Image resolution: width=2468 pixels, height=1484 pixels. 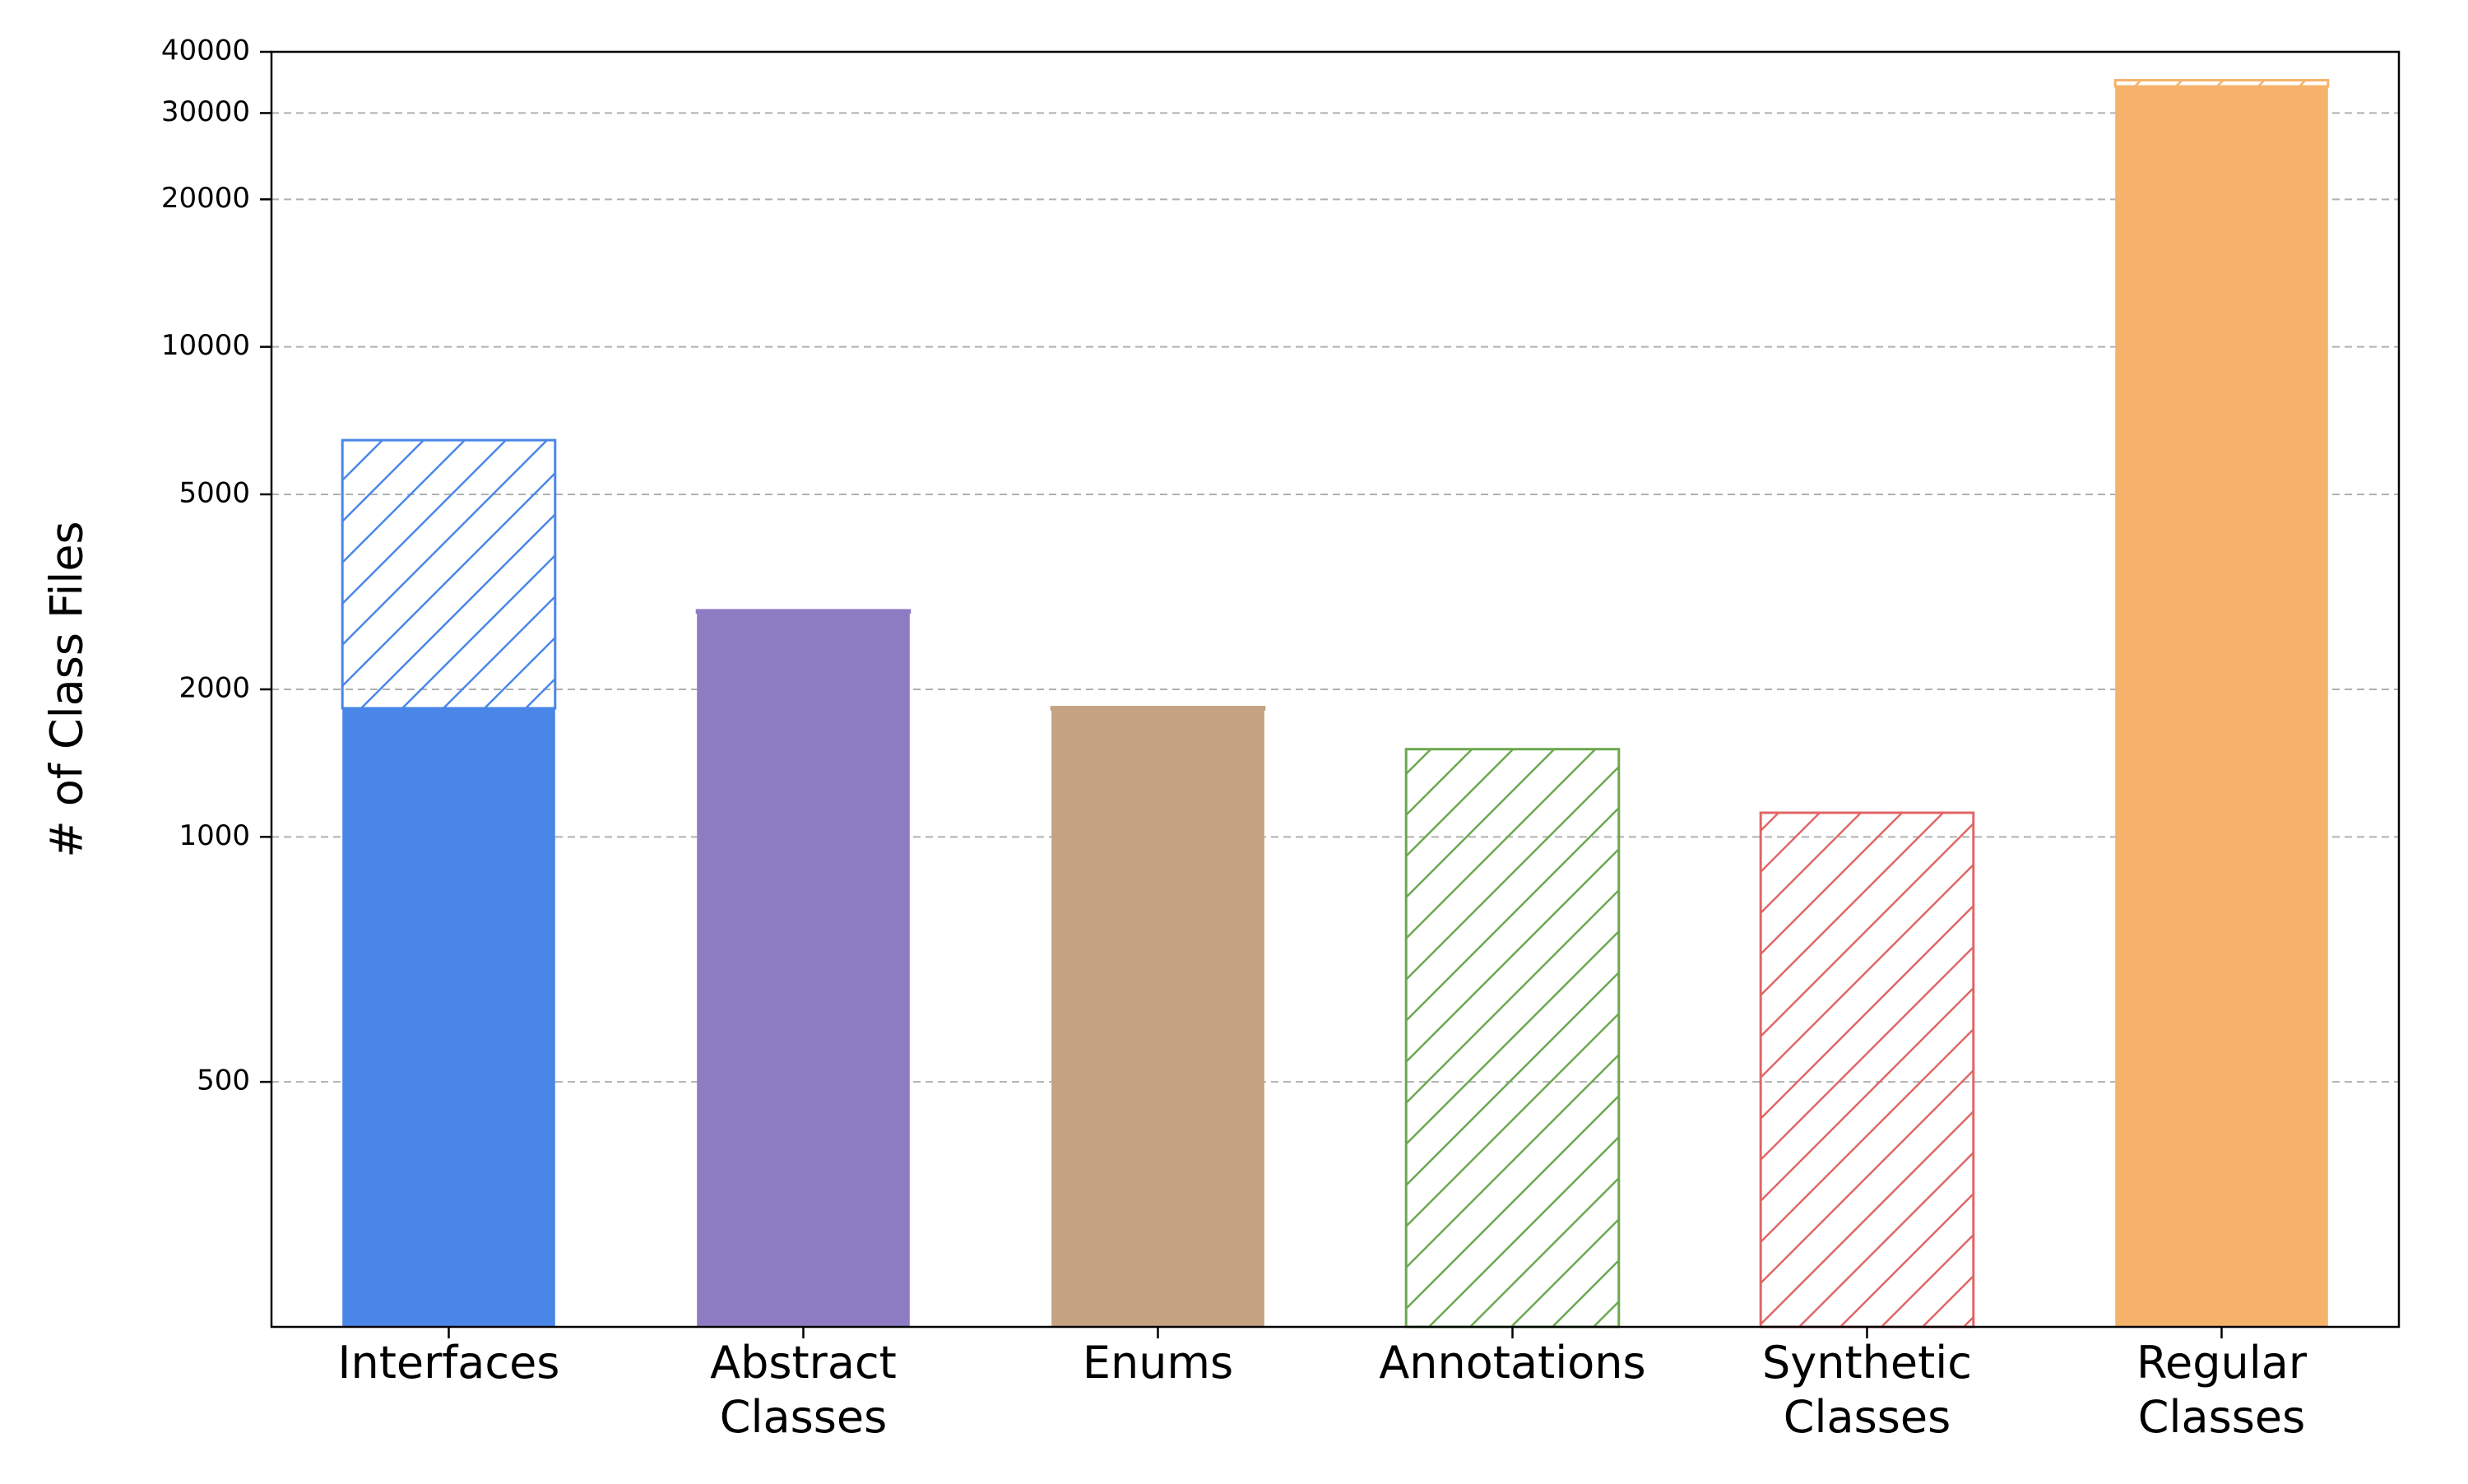 I want to click on x-tick-label: Enums, so click(x=1158, y=1363).